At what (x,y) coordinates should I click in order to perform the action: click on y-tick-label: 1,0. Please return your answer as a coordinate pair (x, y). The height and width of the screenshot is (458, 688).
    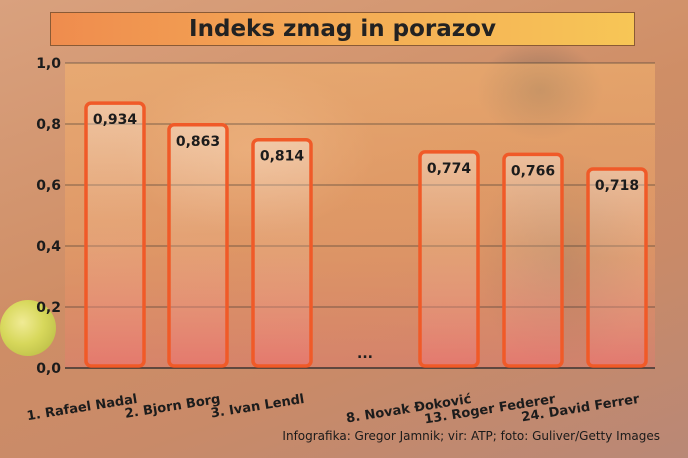
    Looking at the image, I should click on (48, 64).